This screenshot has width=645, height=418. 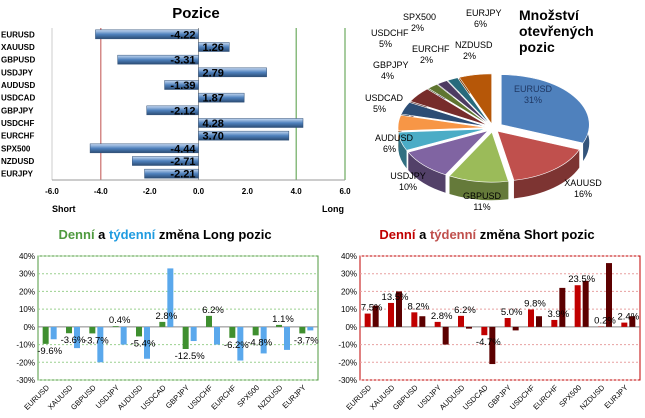 I want to click on chart-title-part: Denní, so click(x=76, y=234).